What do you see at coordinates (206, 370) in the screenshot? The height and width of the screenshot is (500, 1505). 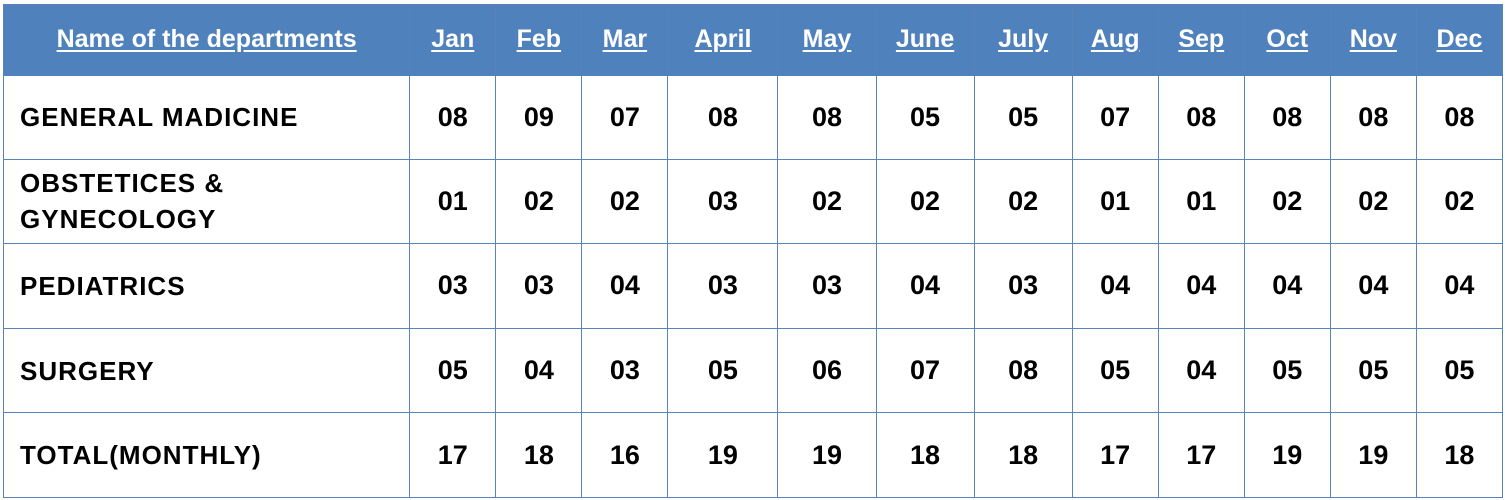 I see `department-name: SURGERY` at bounding box center [206, 370].